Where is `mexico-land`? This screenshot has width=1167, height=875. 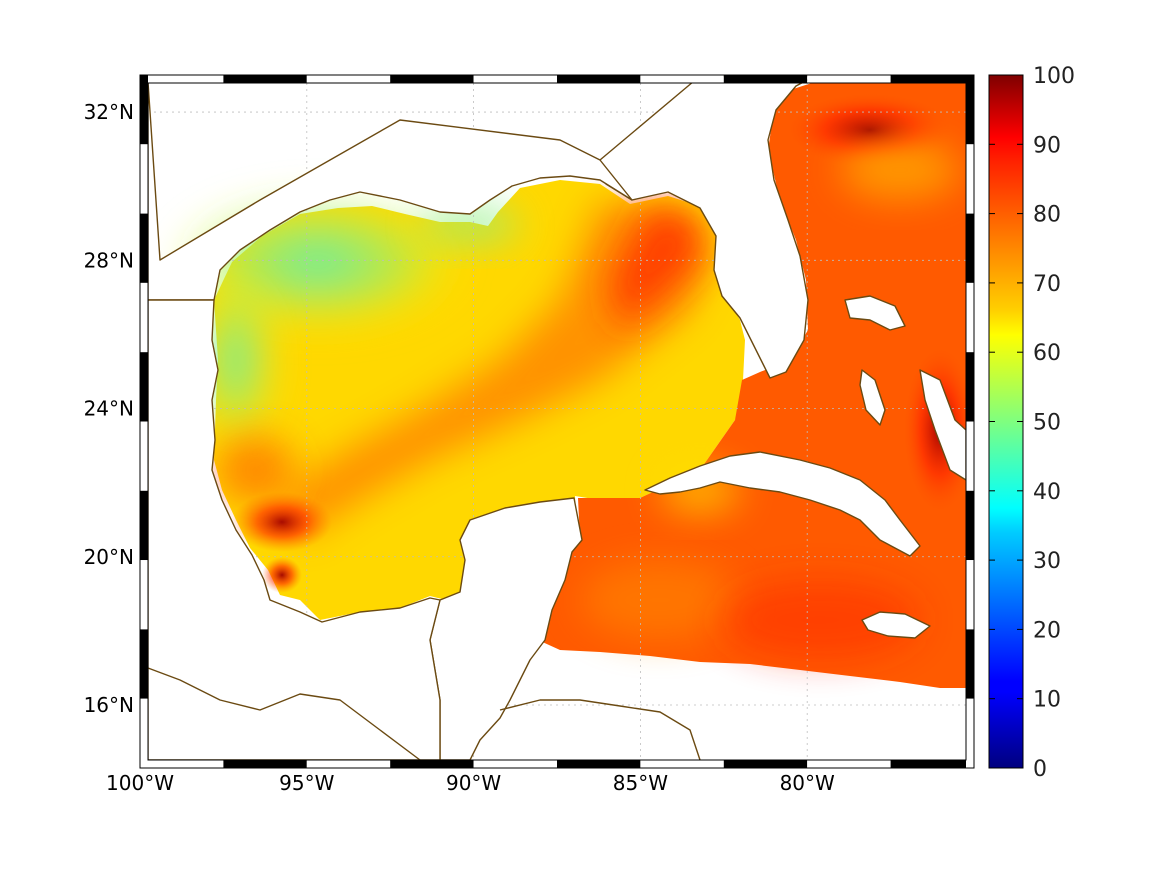
mexico-land is located at coordinates (294, 530).